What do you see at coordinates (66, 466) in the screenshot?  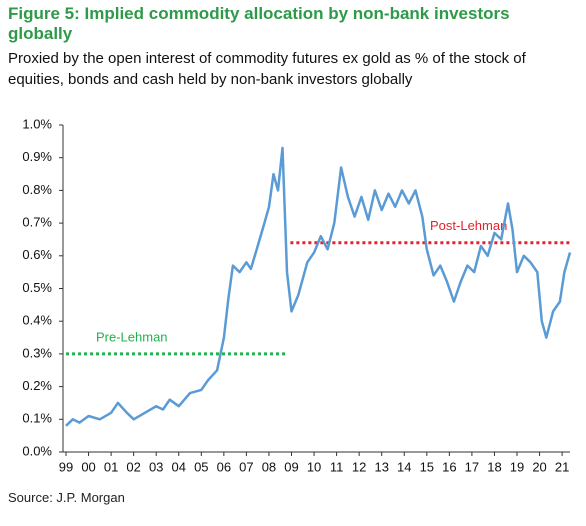 I see `x-tick-label: 99` at bounding box center [66, 466].